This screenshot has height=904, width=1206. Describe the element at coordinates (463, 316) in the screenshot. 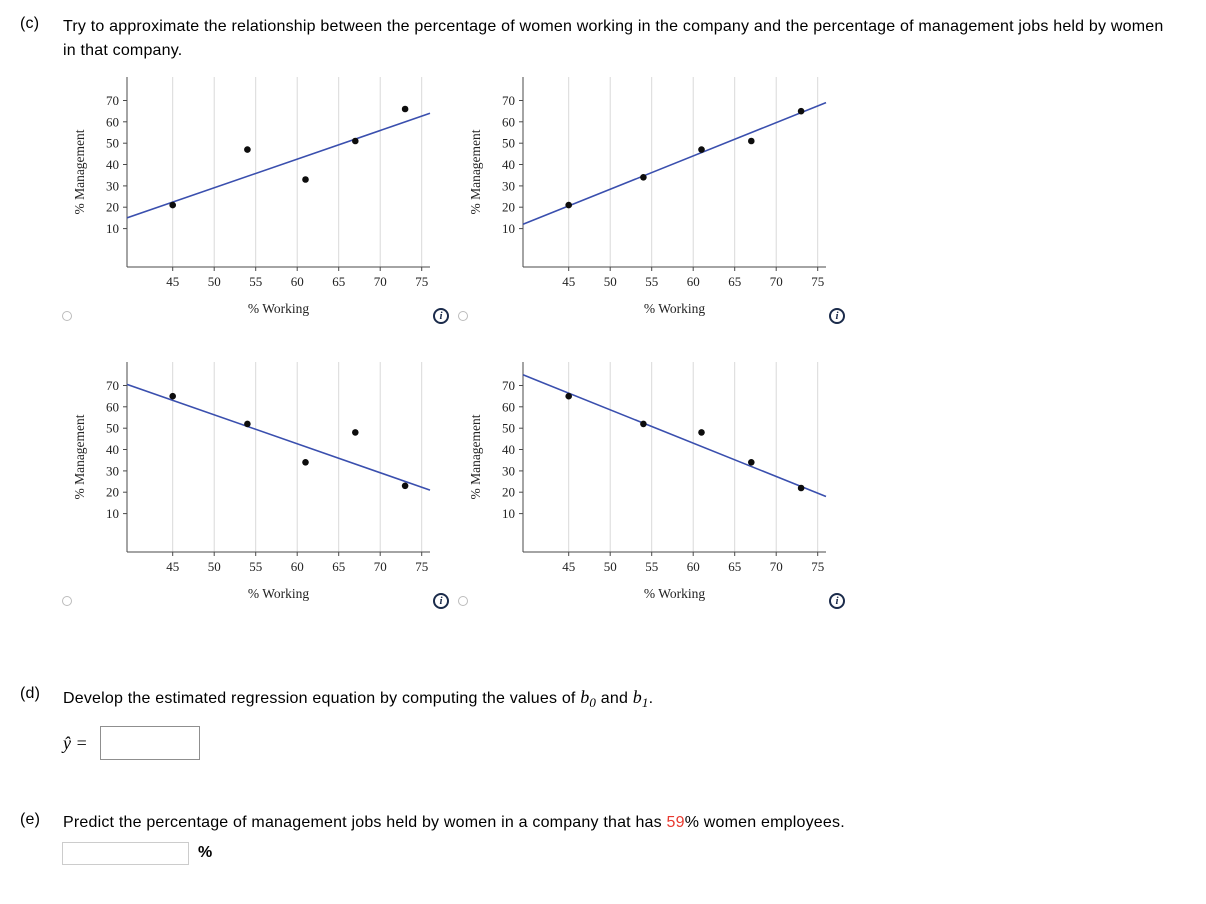

I see `option-2-radio` at that location.